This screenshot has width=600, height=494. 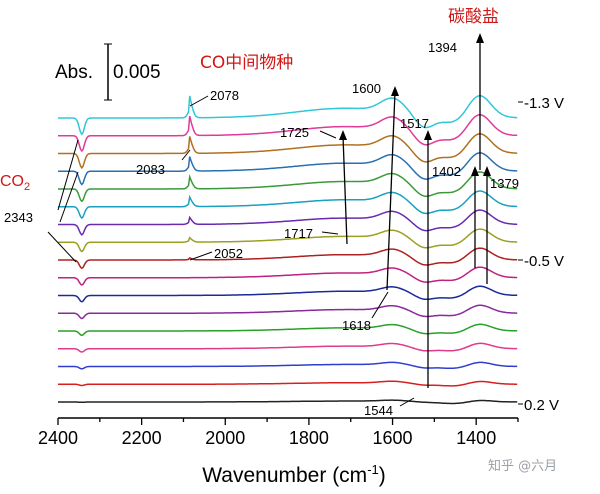 What do you see at coordinates (58, 438) in the screenshot?
I see `x-tick-label: 2400` at bounding box center [58, 438].